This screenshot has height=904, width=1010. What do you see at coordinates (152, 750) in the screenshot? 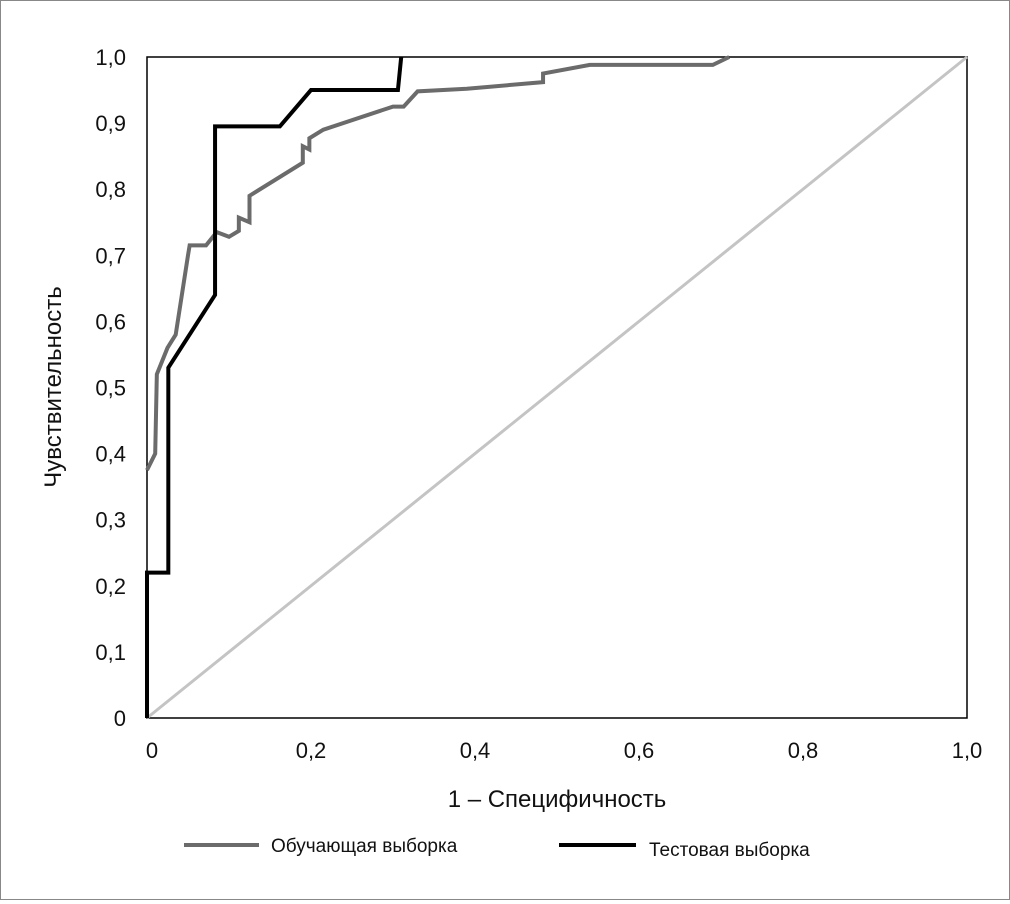
I see `x-tick-label: 0` at bounding box center [152, 750].